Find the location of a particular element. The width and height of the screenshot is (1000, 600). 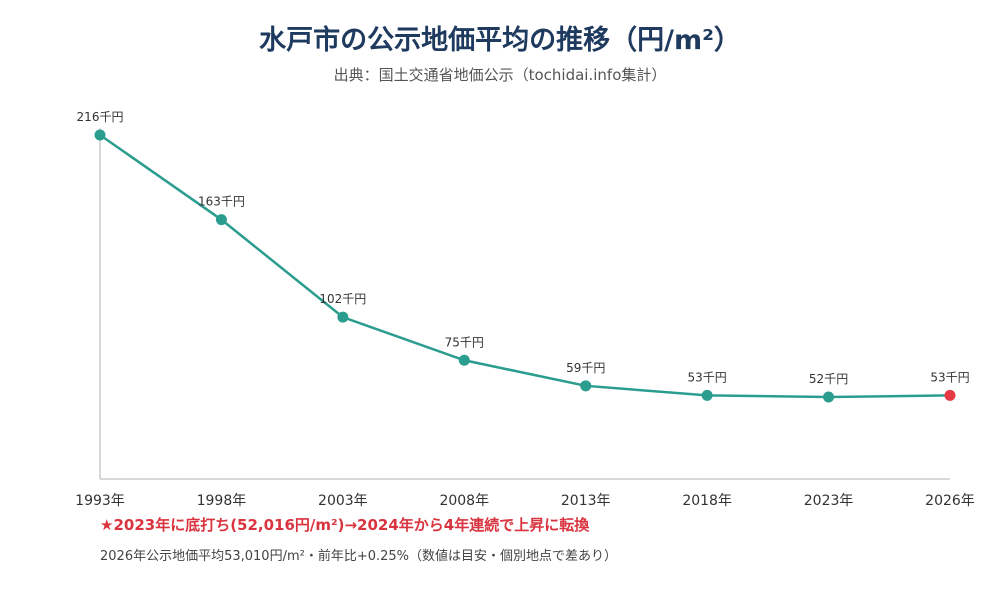

x-tick-label: 2008年 is located at coordinates (464, 501).